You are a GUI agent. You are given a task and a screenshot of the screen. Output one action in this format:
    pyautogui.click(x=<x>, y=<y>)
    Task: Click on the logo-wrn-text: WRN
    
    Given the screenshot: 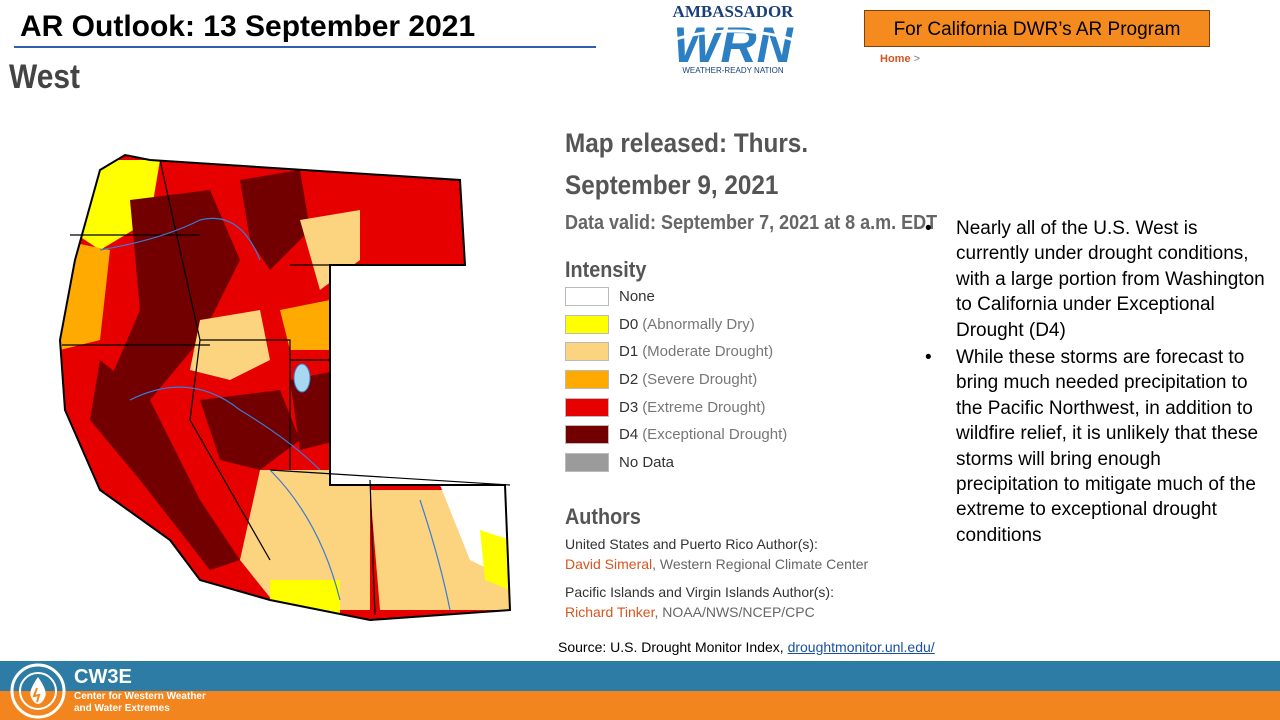 What is the action you would take?
    pyautogui.click(x=733, y=45)
    